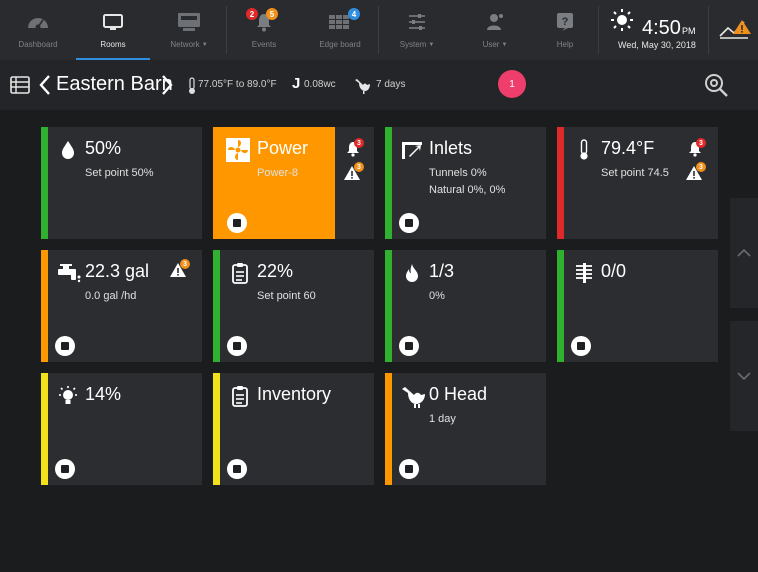 The height and width of the screenshot is (572, 758). Describe the element at coordinates (637, 183) in the screenshot. I see `tile-temperature: 79.4°F Set point 74.5 3 3` at that location.